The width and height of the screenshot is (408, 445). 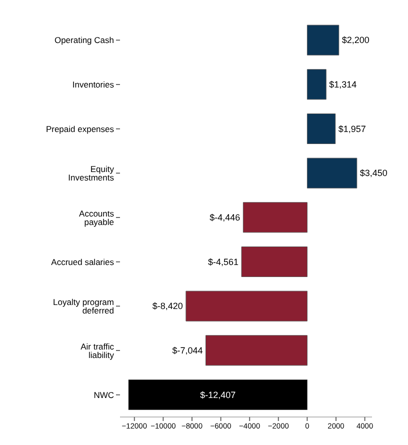 What do you see at coordinates (223, 261) in the screenshot?
I see `data-label: $-4,561` at bounding box center [223, 261].